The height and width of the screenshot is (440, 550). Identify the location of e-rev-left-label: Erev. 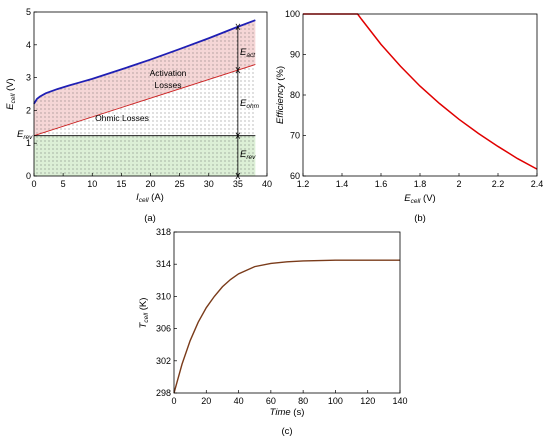
(25, 135).